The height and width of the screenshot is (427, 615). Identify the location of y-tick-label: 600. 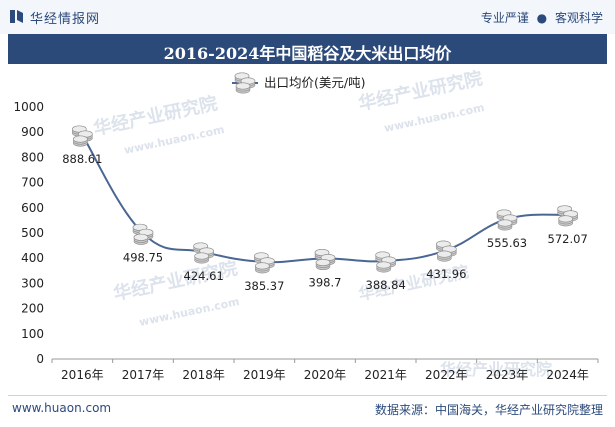
(32, 208).